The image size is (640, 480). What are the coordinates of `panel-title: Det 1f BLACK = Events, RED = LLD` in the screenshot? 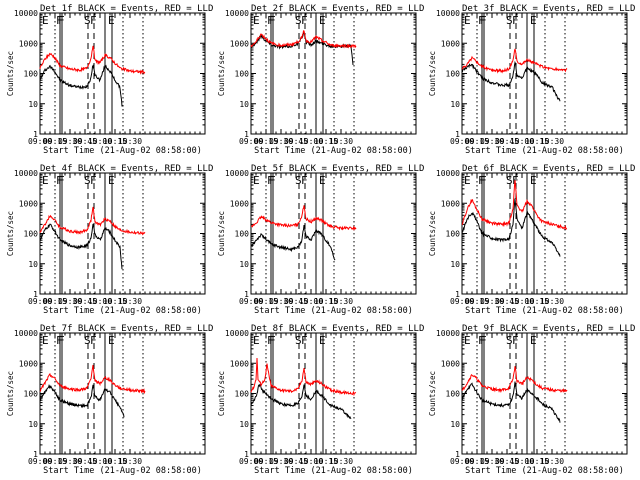 It's located at (126, 9).